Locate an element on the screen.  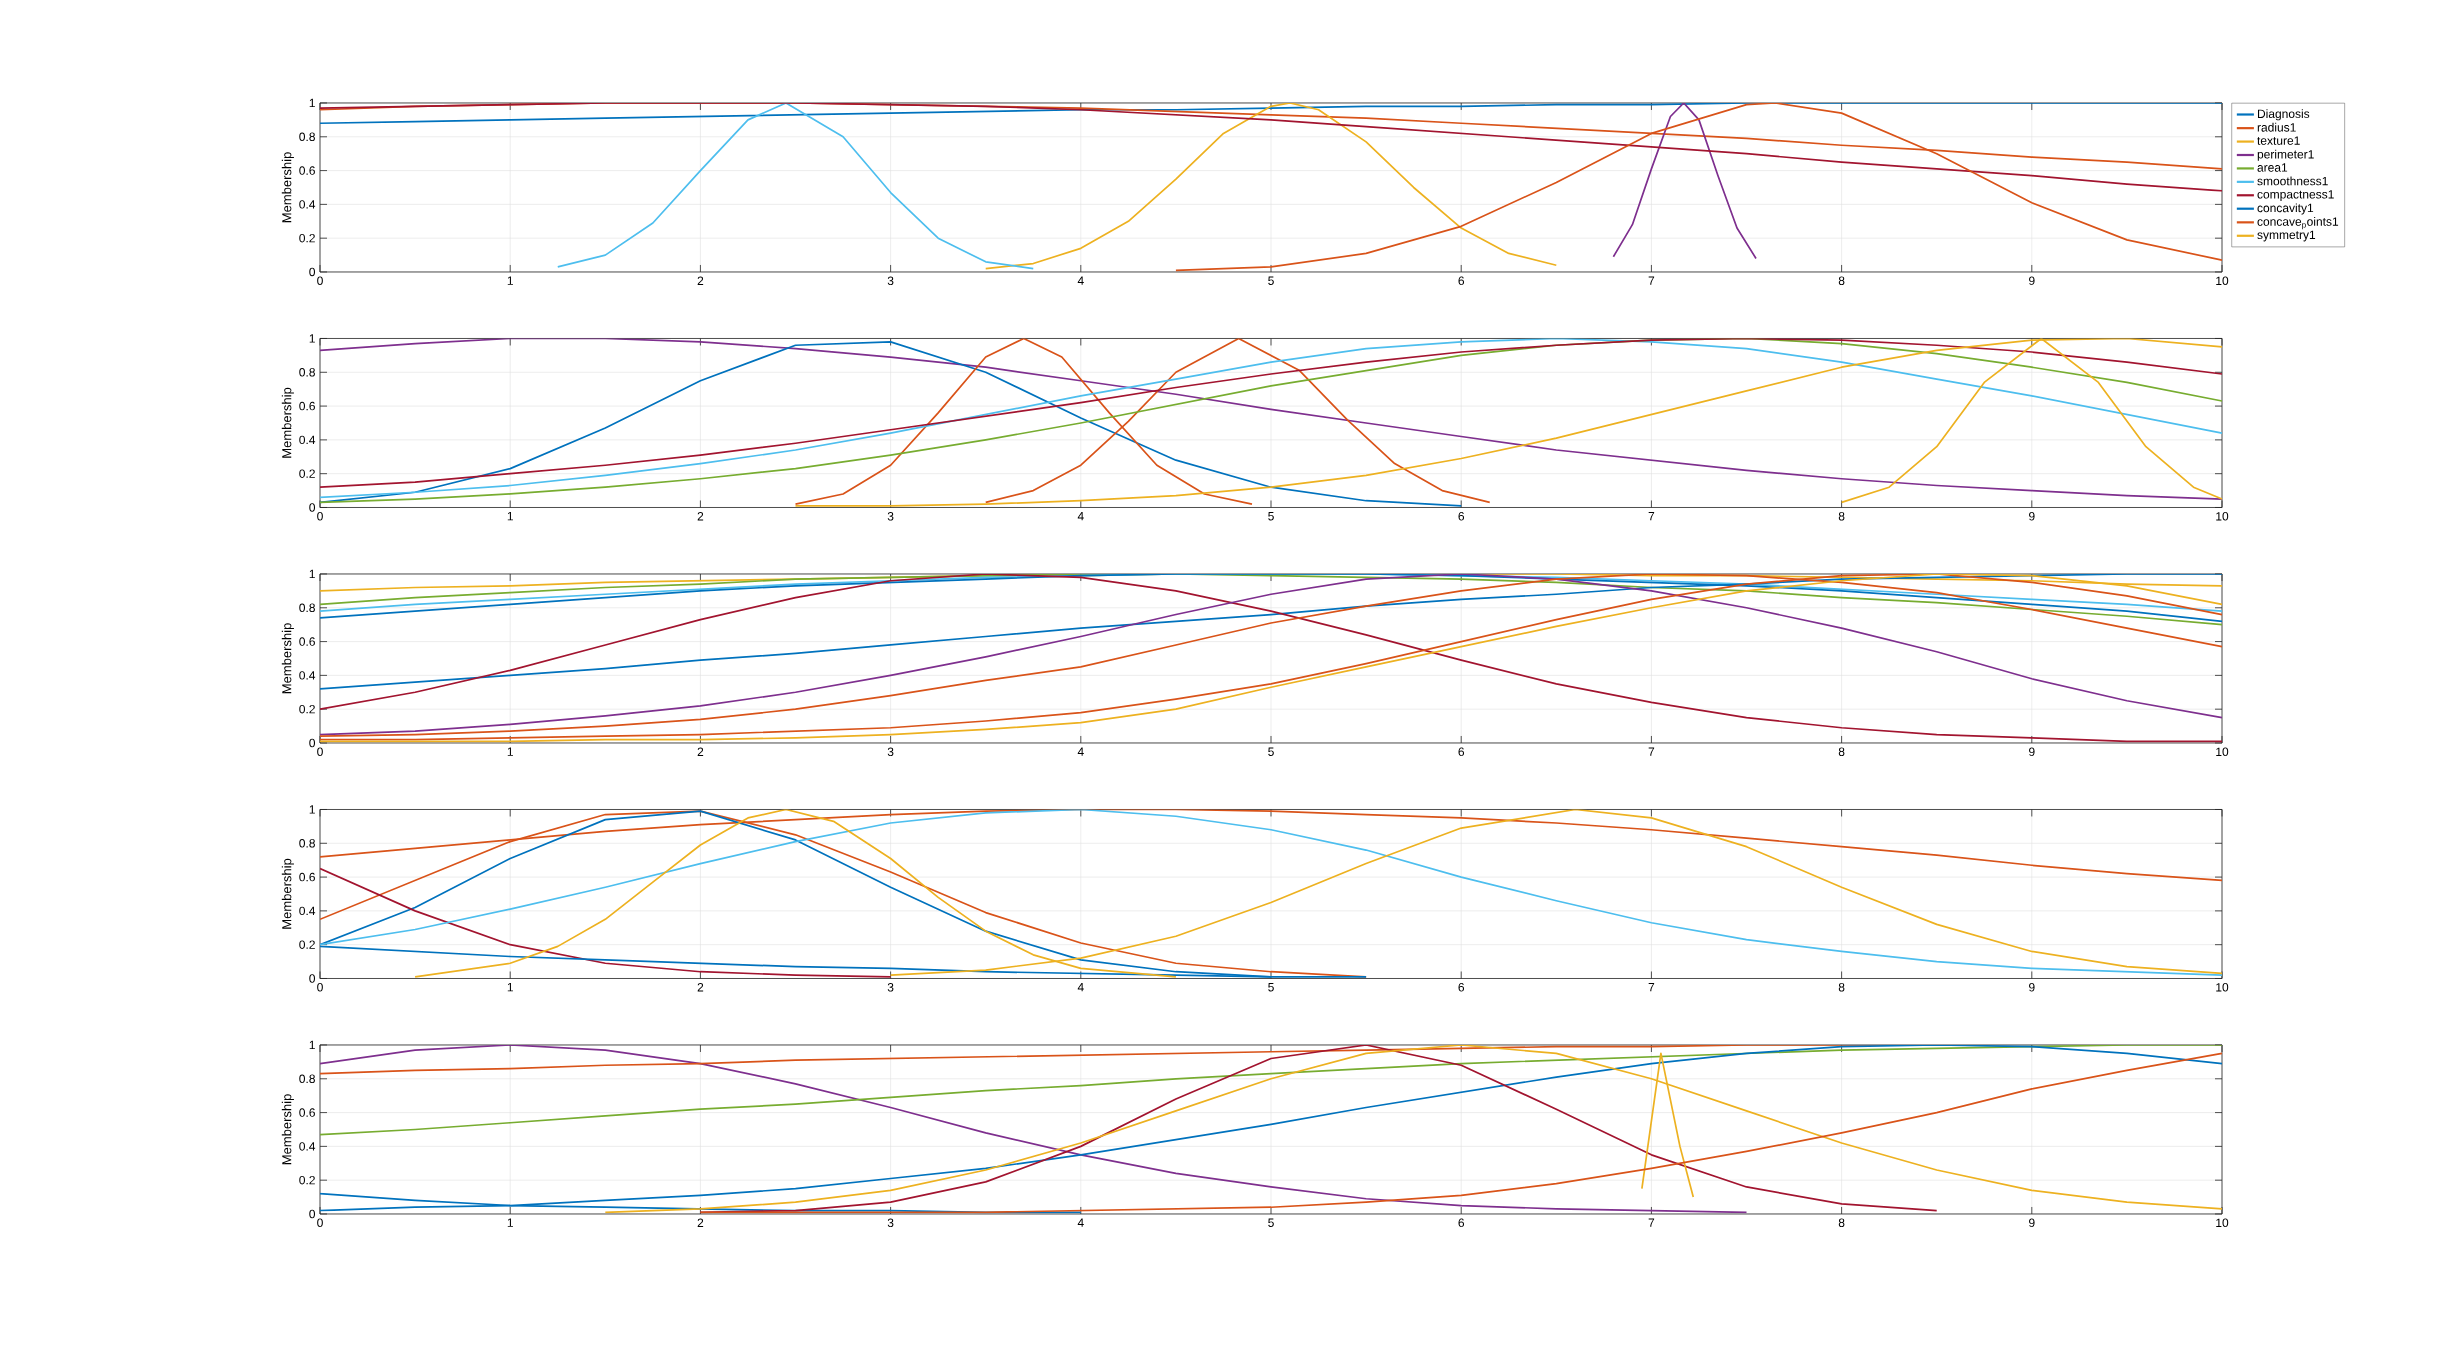
legend-label: concave$_{p}$oints1 is located at coordinates (2298, 223).